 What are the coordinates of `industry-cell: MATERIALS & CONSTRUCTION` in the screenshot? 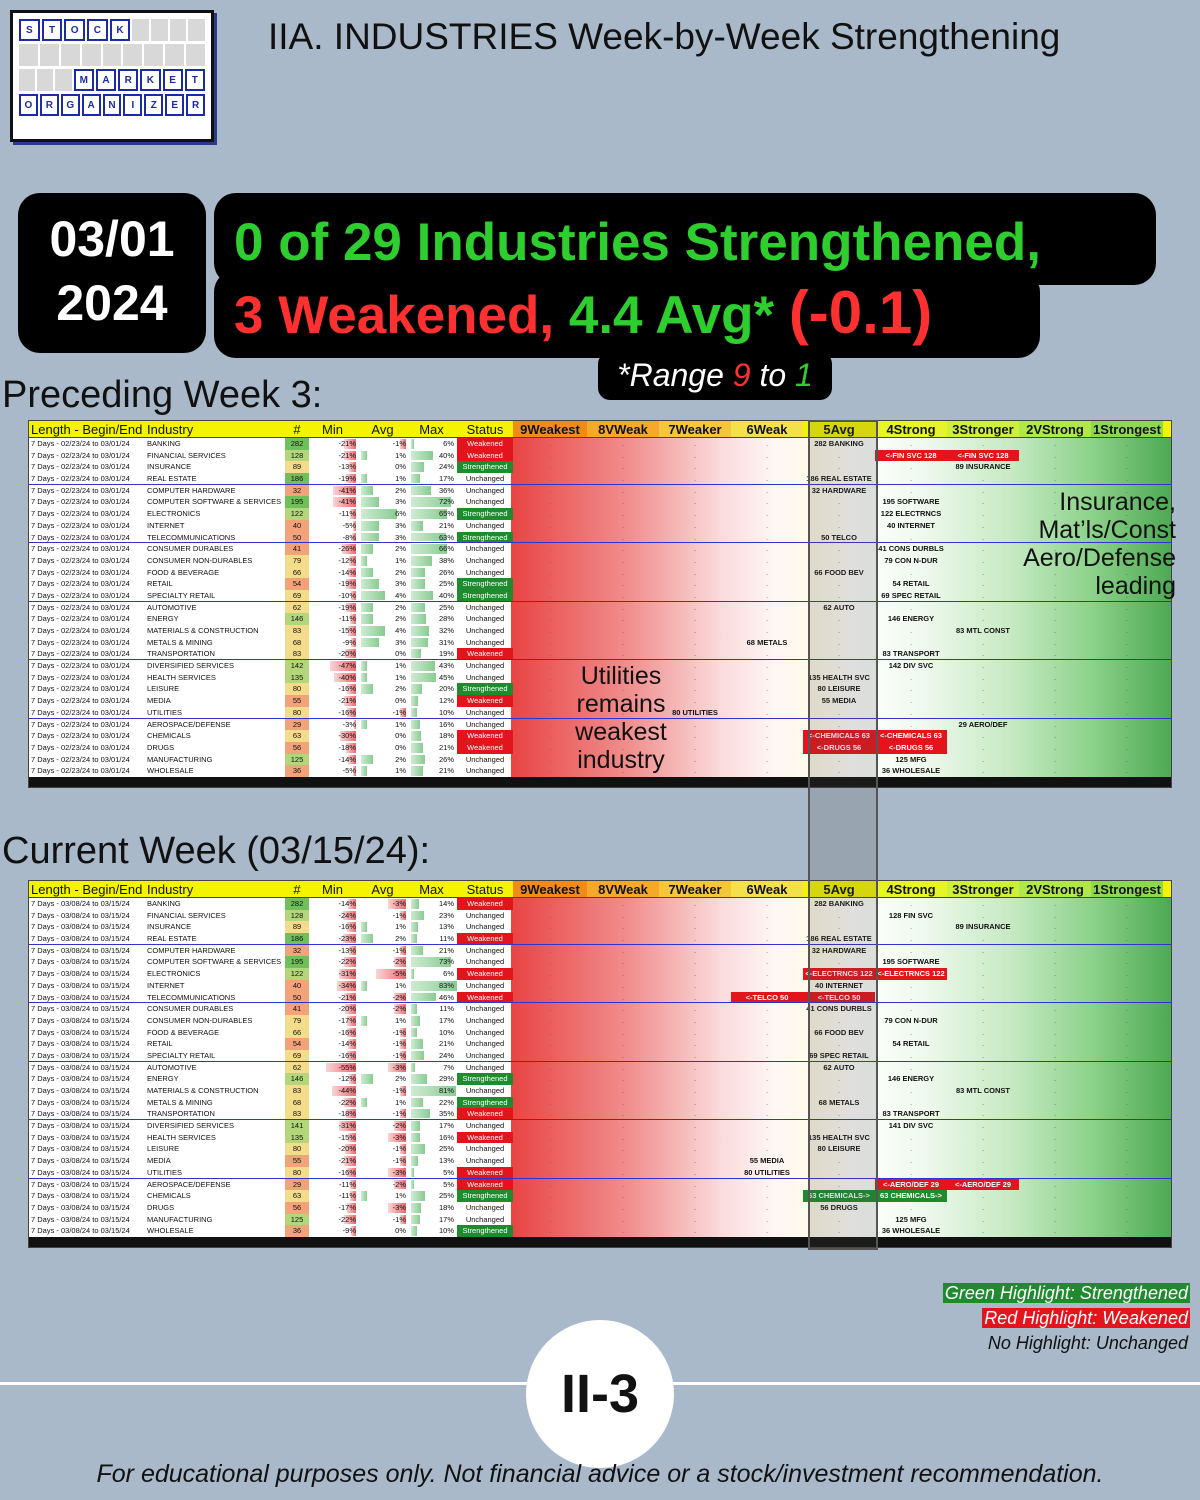 It's located at (203, 630).